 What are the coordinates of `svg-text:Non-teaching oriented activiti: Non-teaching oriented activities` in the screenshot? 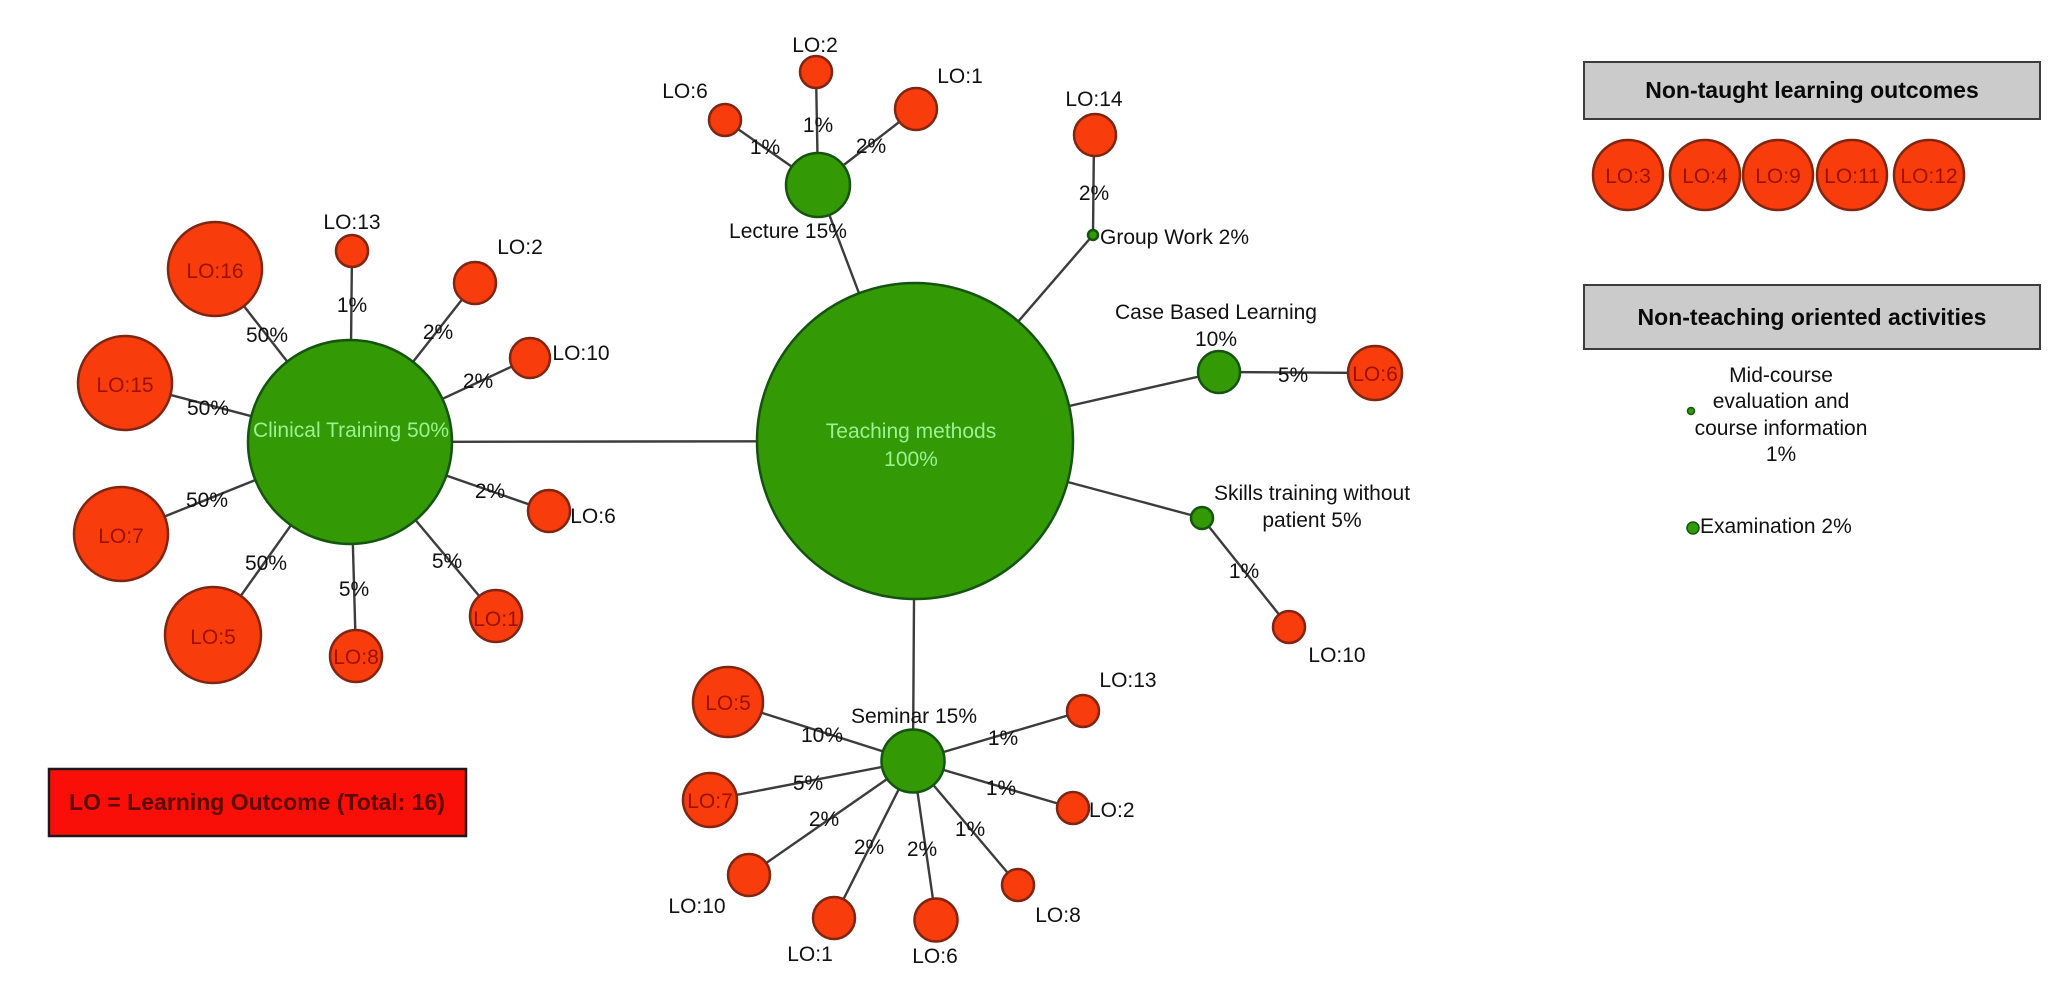 It's located at (1812, 317).